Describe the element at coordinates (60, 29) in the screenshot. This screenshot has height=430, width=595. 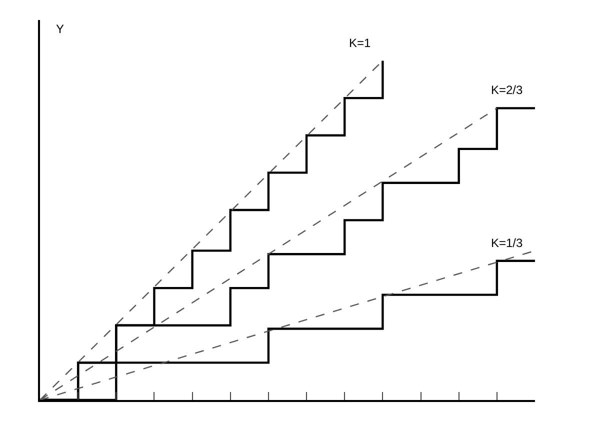
I see `y-axis-title: Y` at that location.